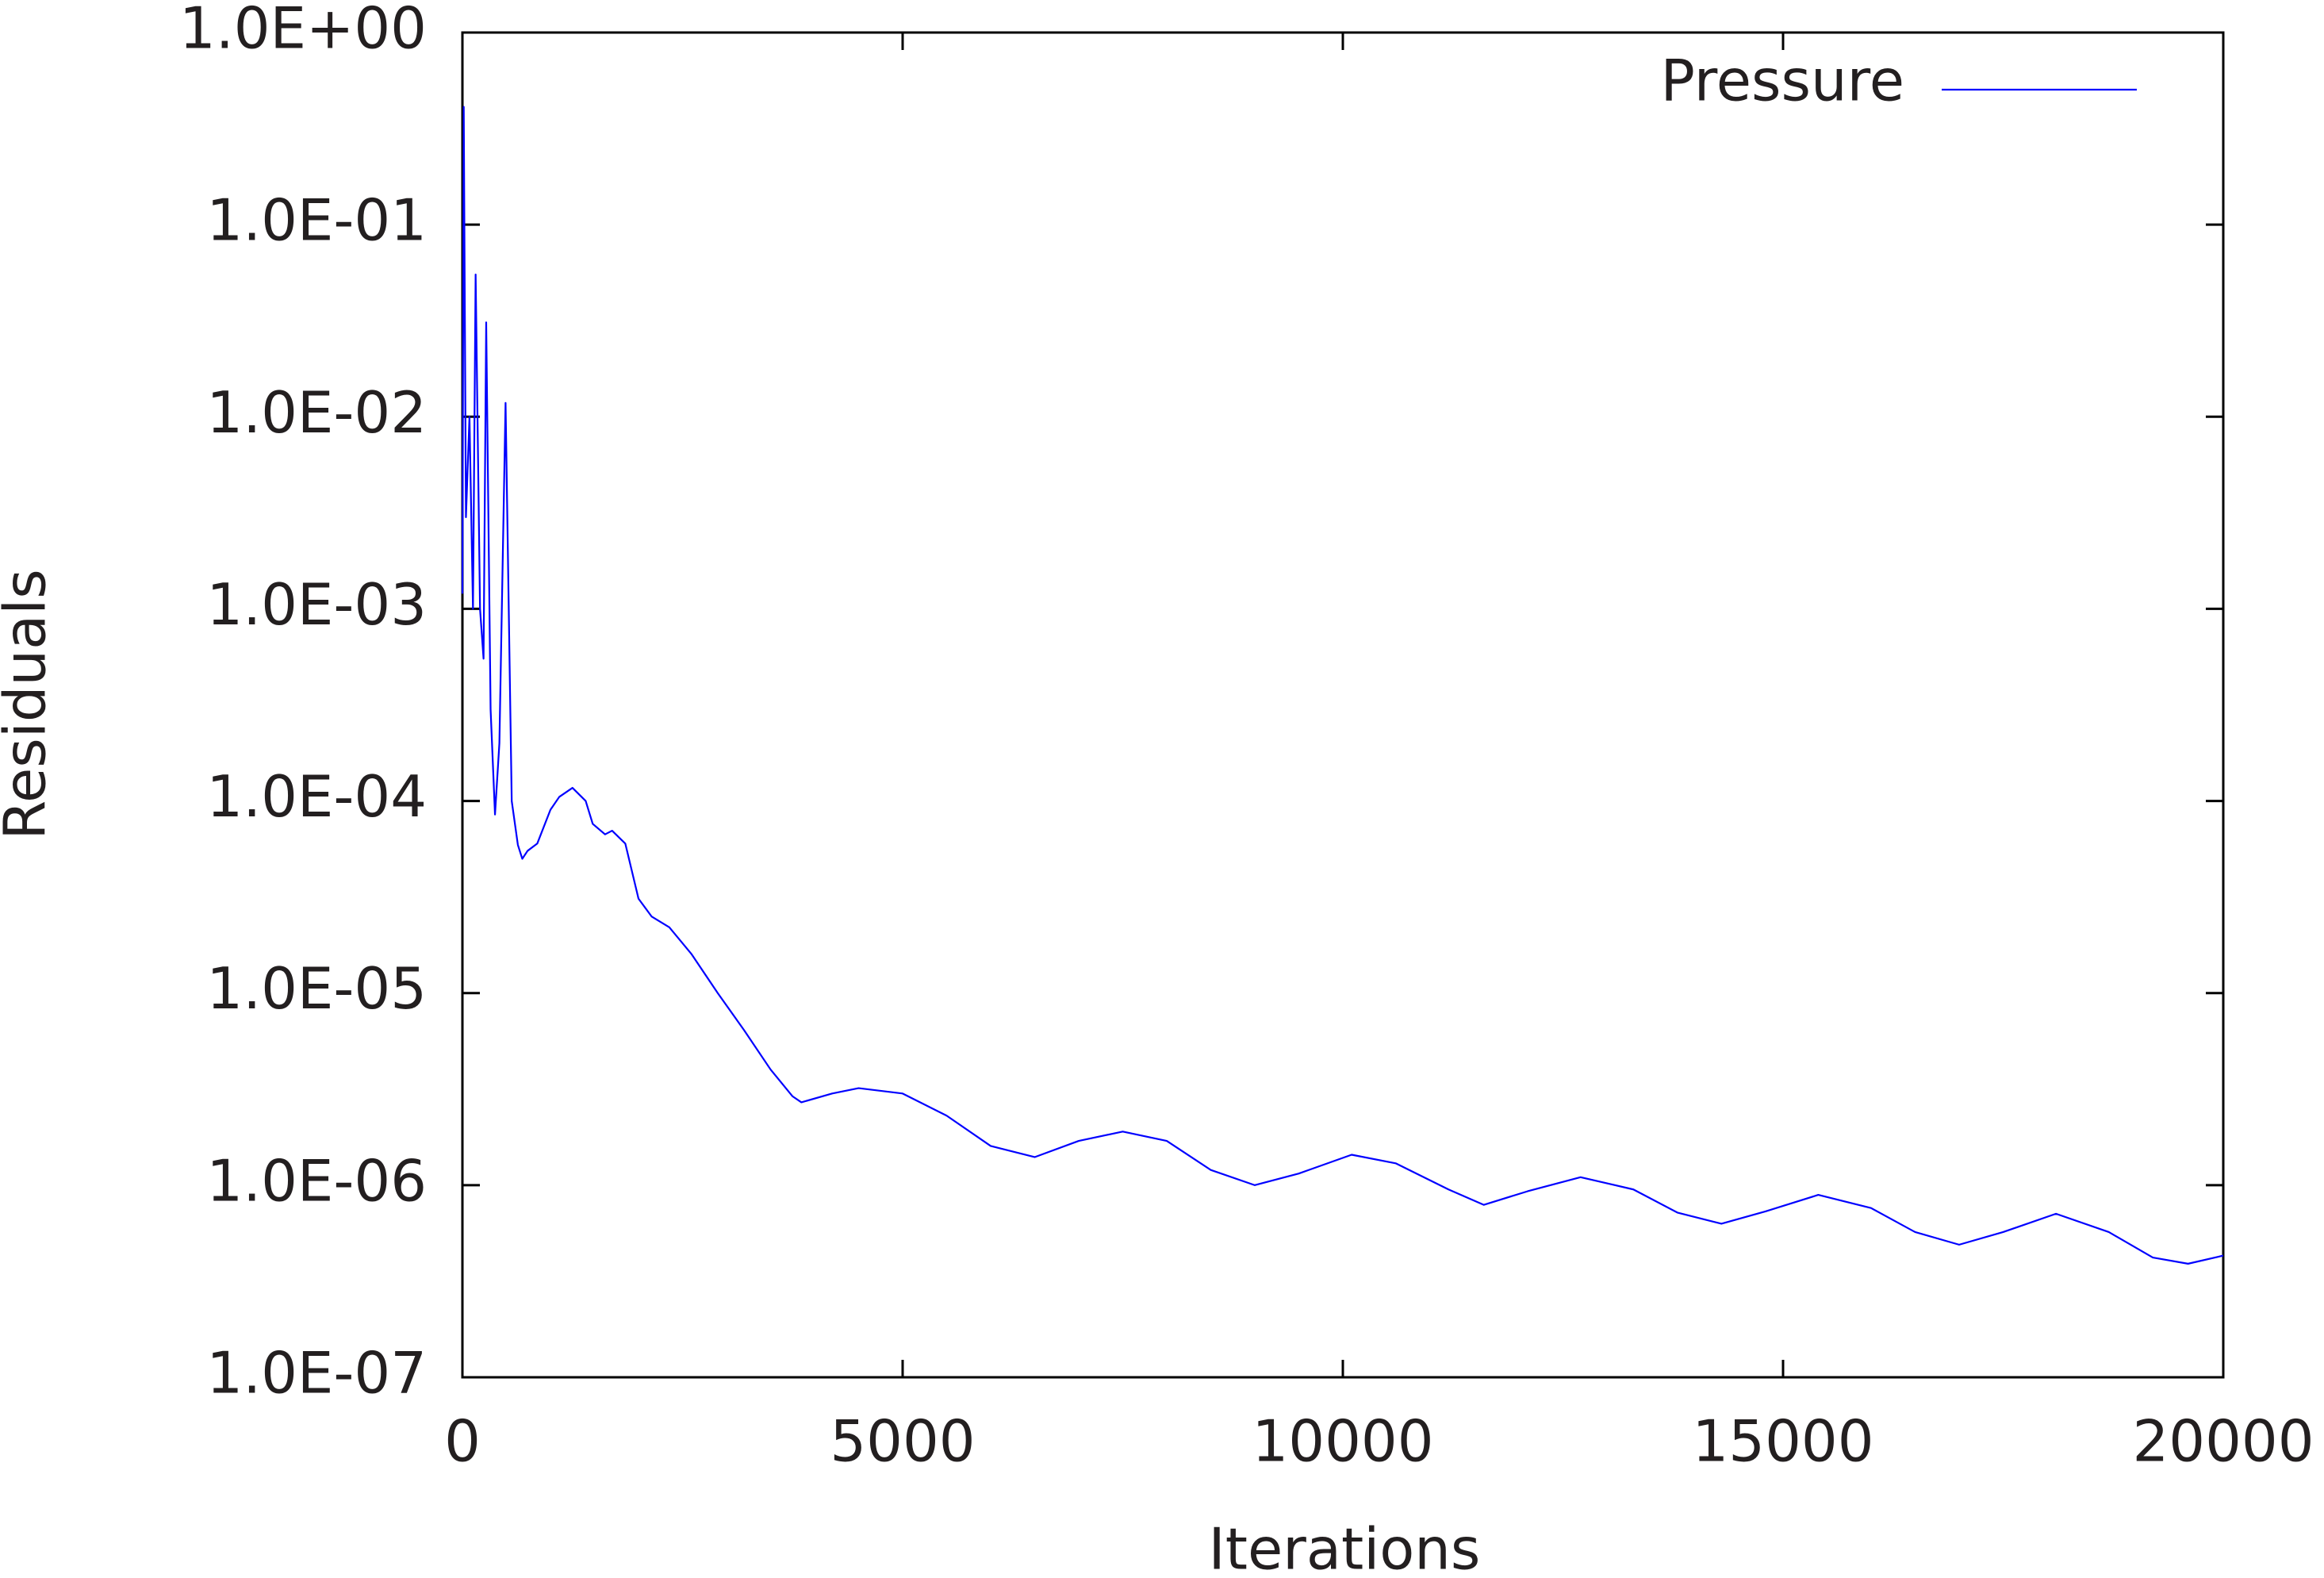 The width and height of the screenshot is (2324, 1578). Describe the element at coordinates (2223, 1441) in the screenshot. I see `x-tick-label: 20000` at that location.